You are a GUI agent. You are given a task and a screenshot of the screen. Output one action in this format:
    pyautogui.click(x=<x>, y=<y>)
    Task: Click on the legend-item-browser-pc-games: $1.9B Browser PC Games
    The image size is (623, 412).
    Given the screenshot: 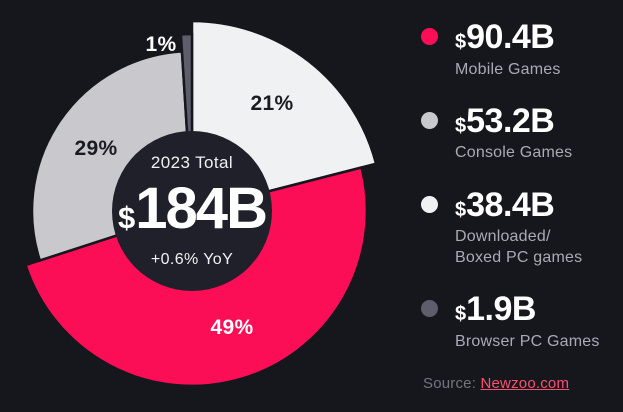 What is the action you would take?
    pyautogui.click(x=520, y=322)
    